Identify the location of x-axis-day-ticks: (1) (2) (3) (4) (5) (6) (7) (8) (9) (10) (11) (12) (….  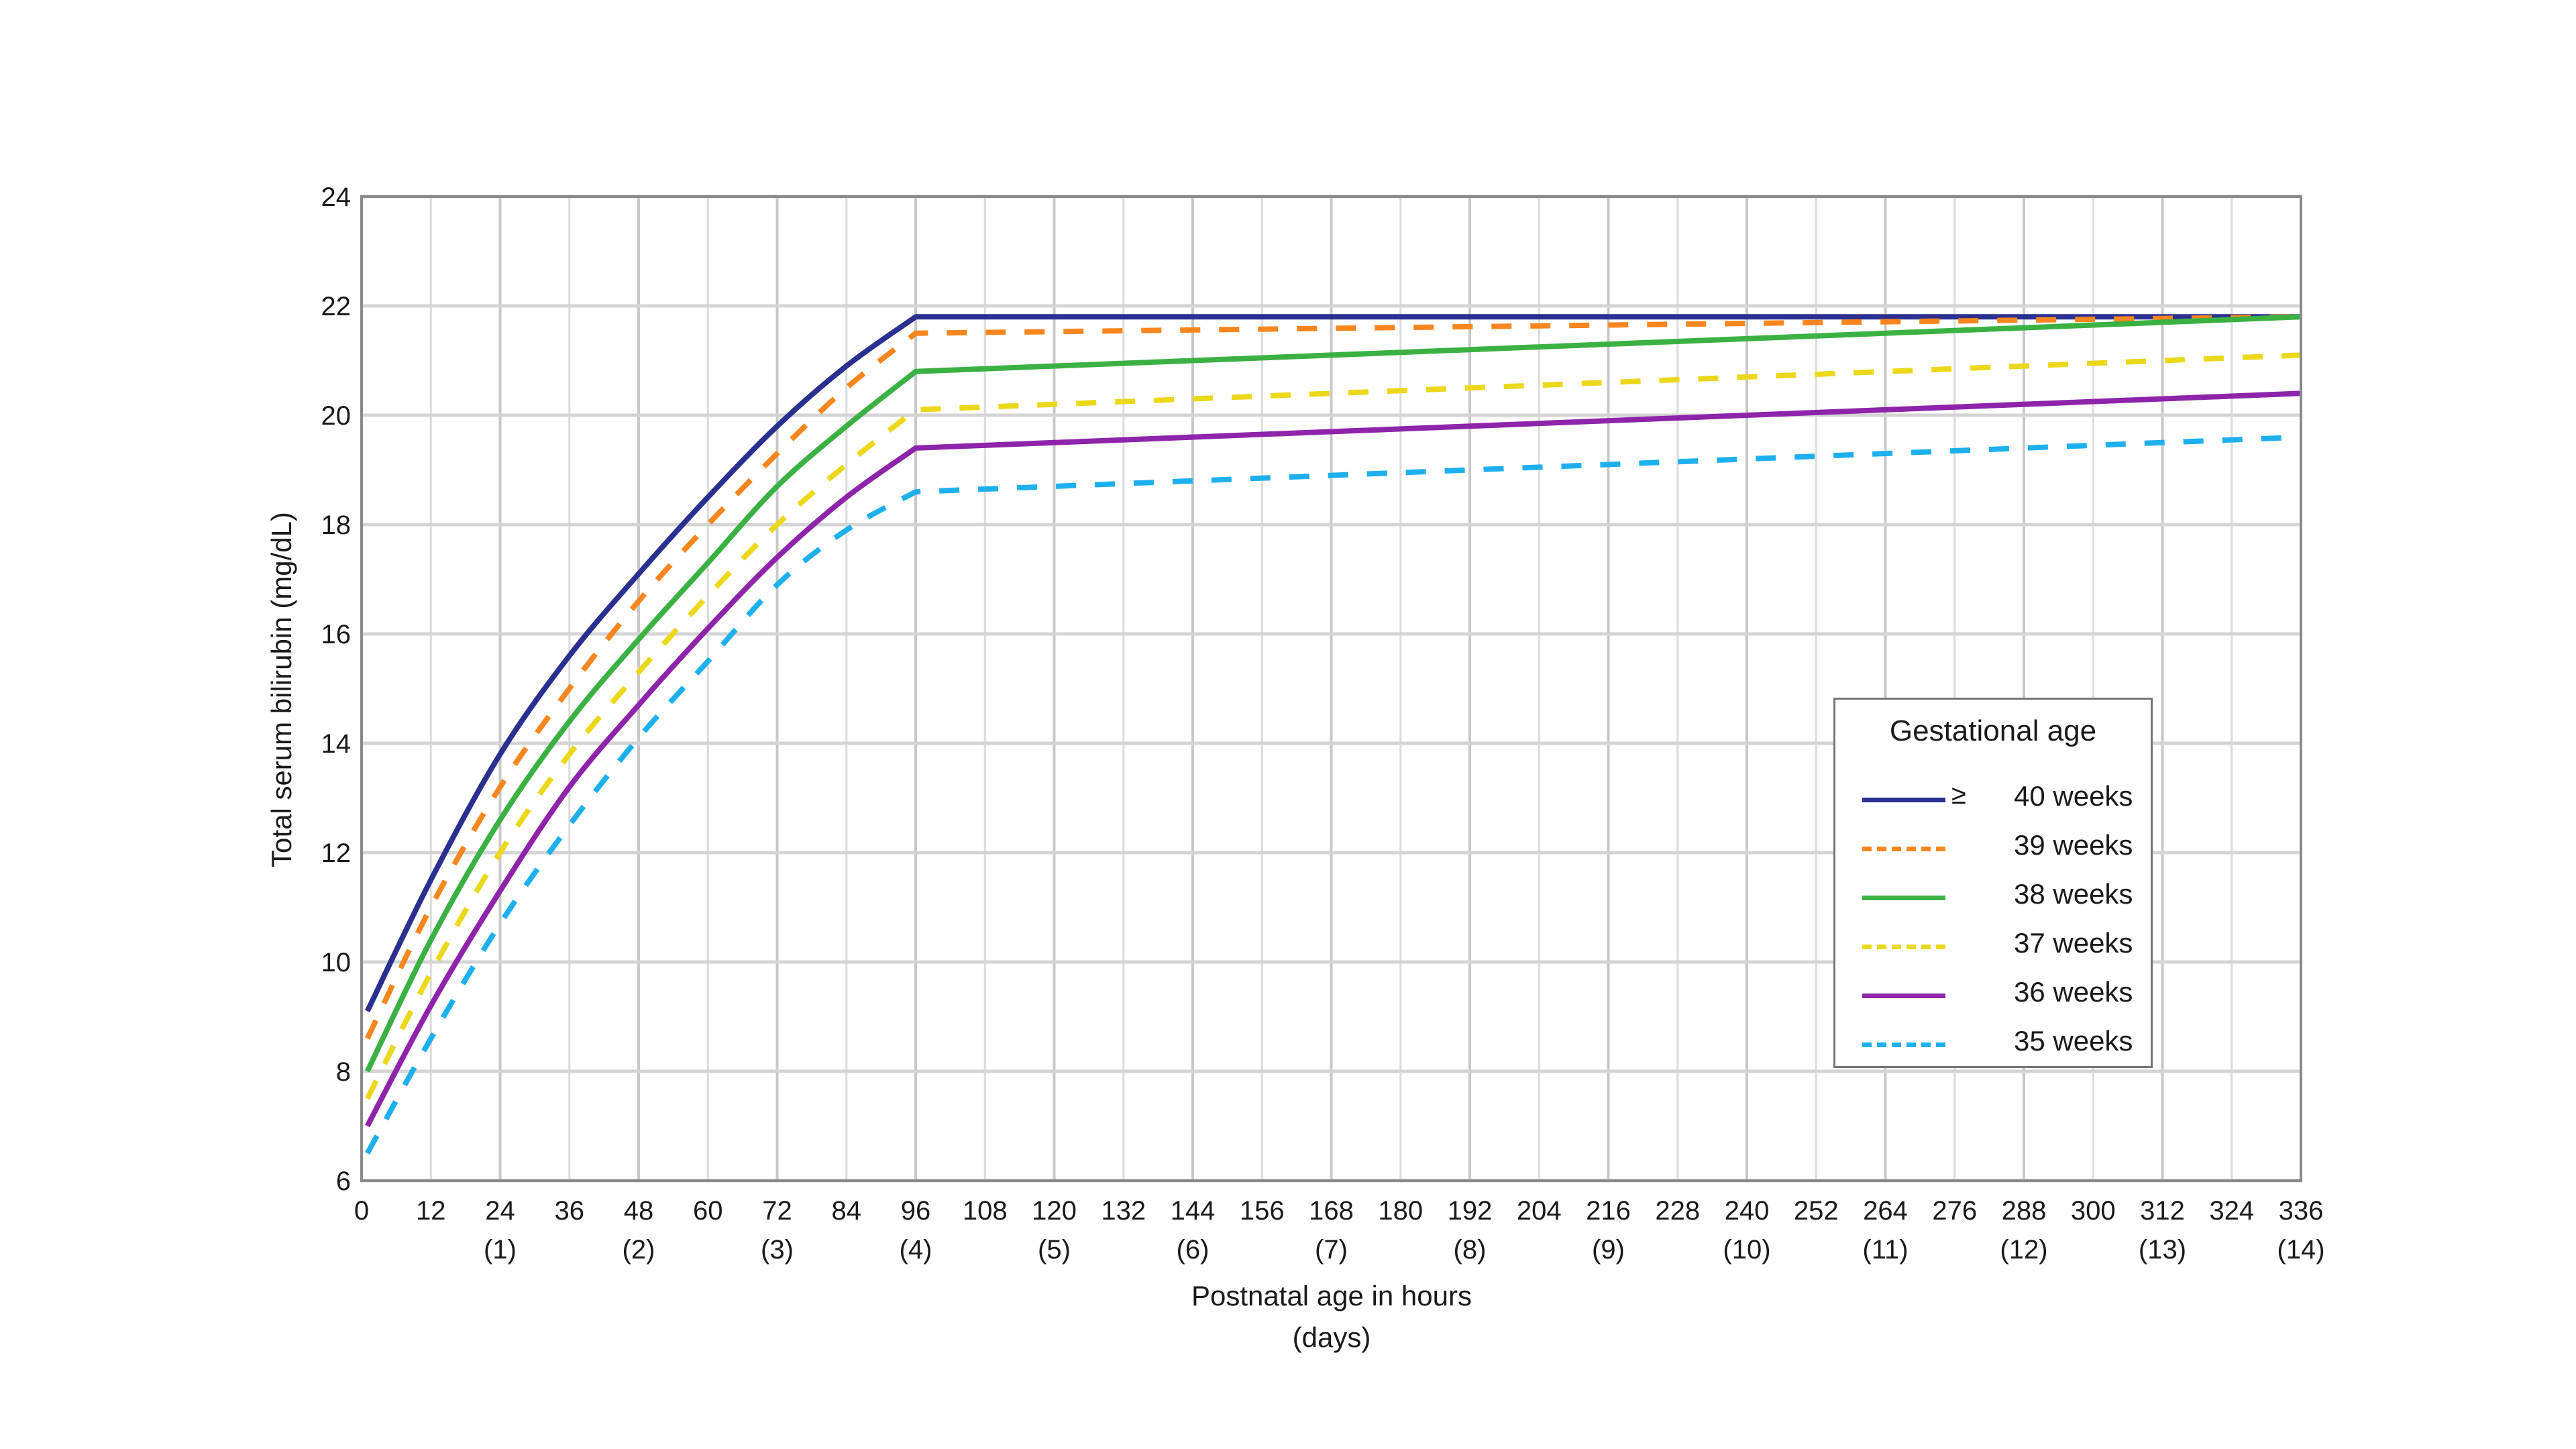
(1404, 1250).